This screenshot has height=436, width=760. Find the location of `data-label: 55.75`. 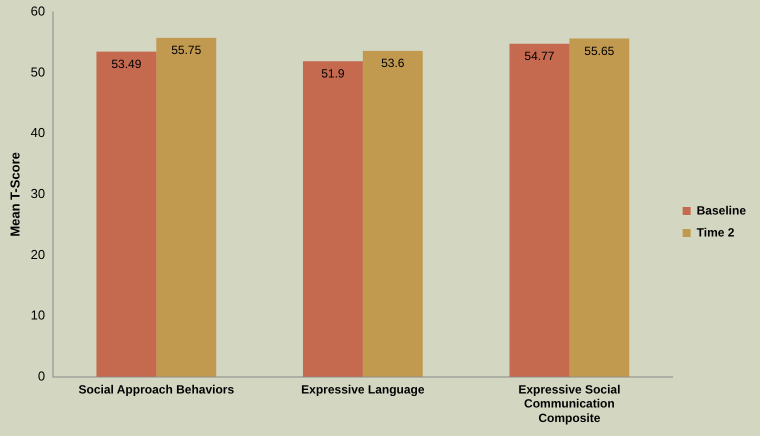

data-label: 55.75 is located at coordinates (186, 50).